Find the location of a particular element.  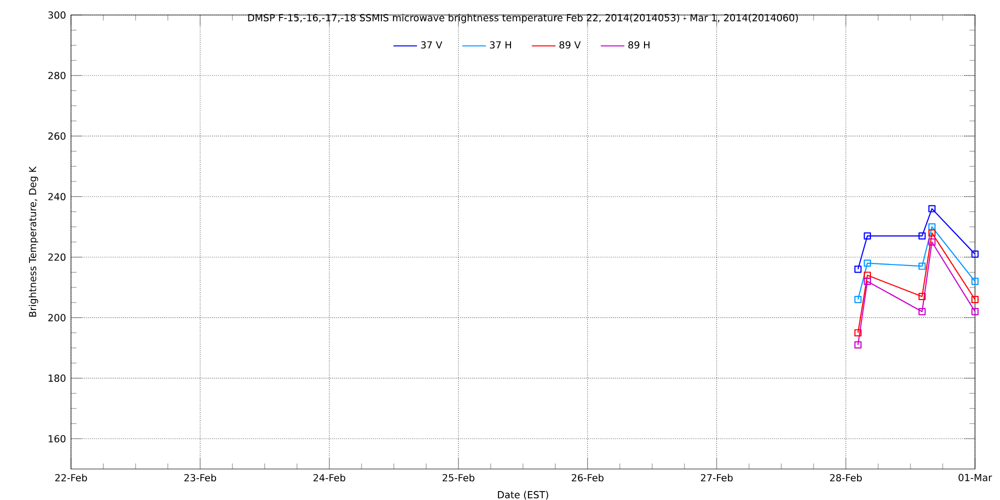

x-tick-label: 25-Feb is located at coordinates (458, 478).